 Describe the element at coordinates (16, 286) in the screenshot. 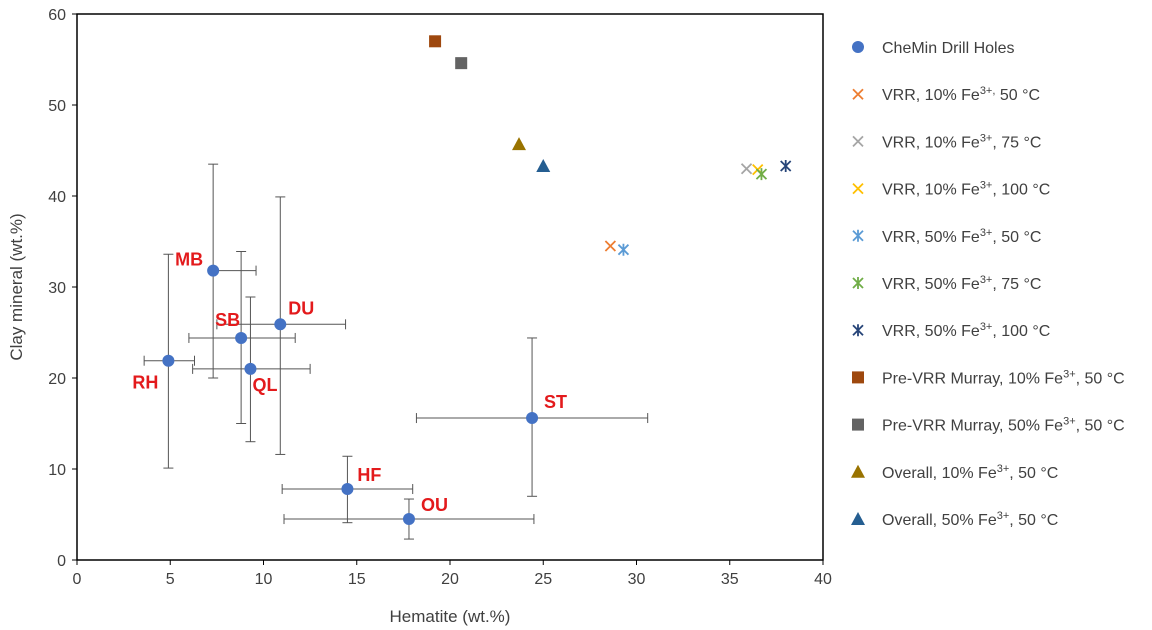

I see `y-axis-title: Clay mineral (wt.%)` at that location.